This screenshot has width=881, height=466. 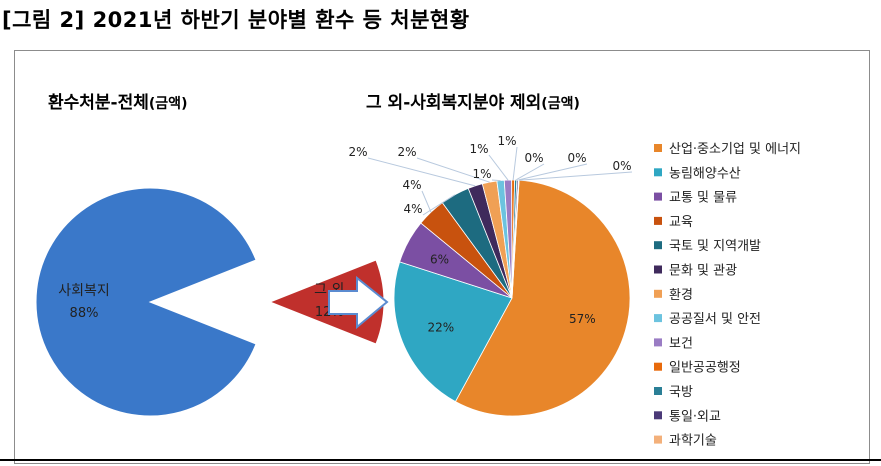 I want to click on legend-item-label: 교통 및 물류, so click(x=703, y=198).